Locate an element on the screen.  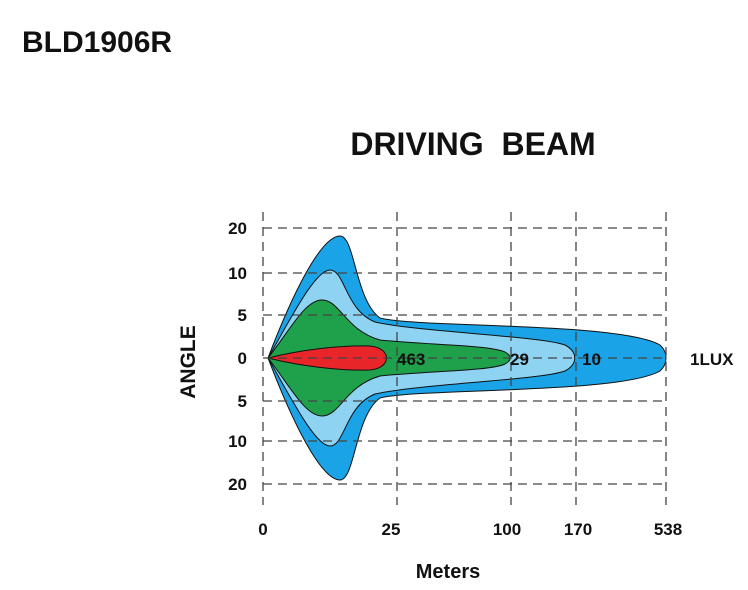
x-tick-label: 25 is located at coordinates (391, 529).